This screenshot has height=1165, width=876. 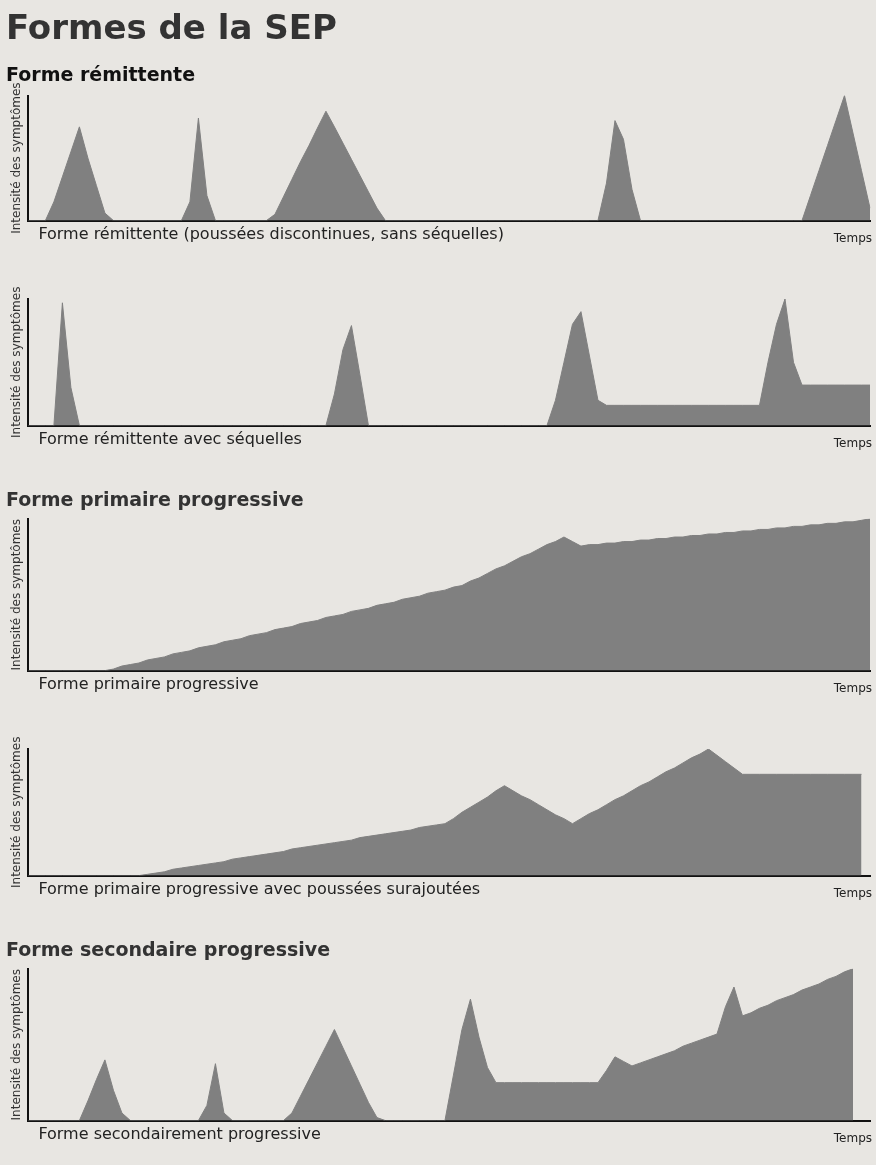 What do you see at coordinates (171, 27) in the screenshot?
I see `chart-title: Formes de la SEP` at bounding box center [171, 27].